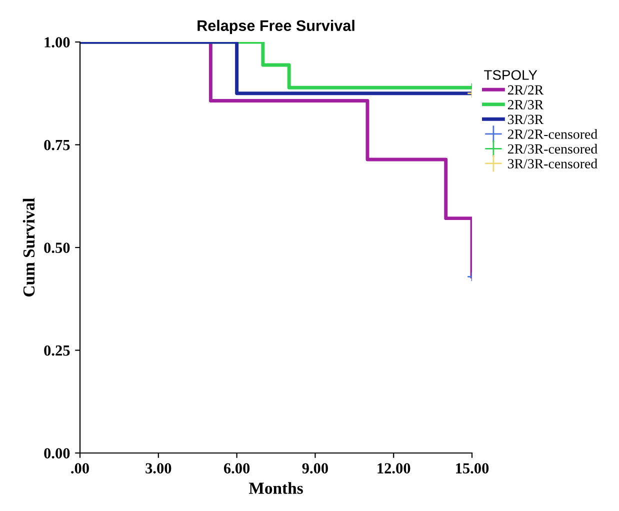  What do you see at coordinates (553, 134) in the screenshot?
I see `legend-label: 2R/2R-censored` at bounding box center [553, 134].